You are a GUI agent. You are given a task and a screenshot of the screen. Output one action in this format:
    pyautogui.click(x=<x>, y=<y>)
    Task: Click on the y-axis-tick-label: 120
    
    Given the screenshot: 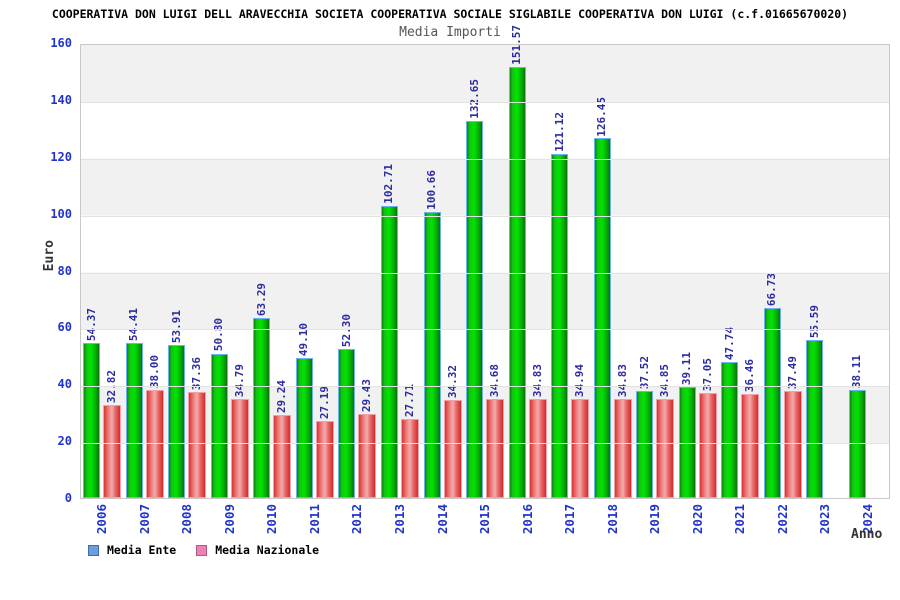 What is the action you would take?
    pyautogui.click(x=61, y=156)
    